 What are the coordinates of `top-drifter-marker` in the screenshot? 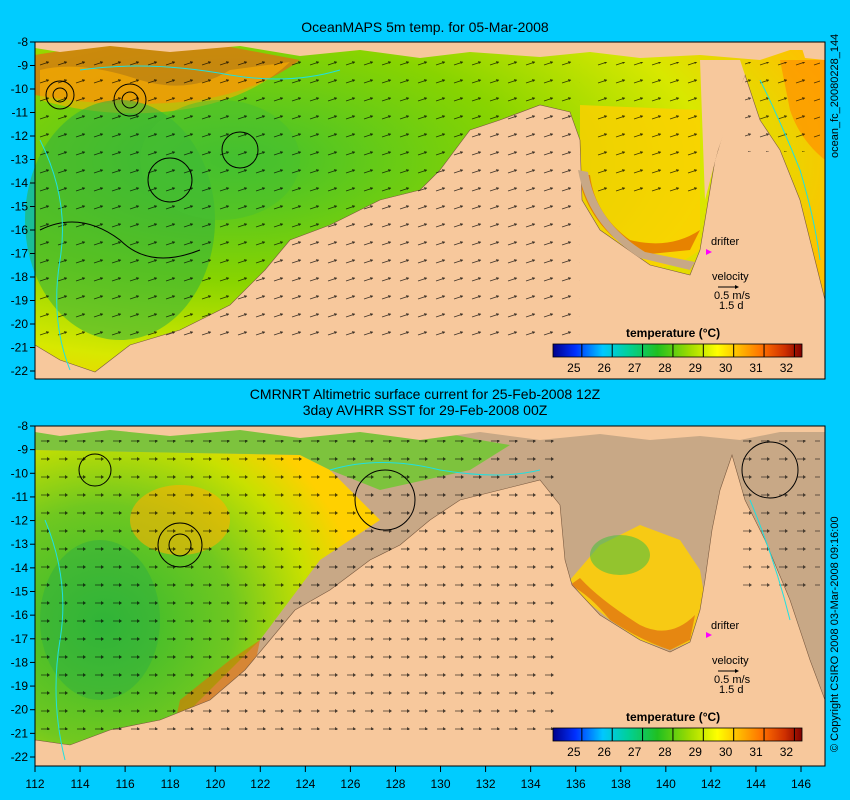 It's located at (709, 252).